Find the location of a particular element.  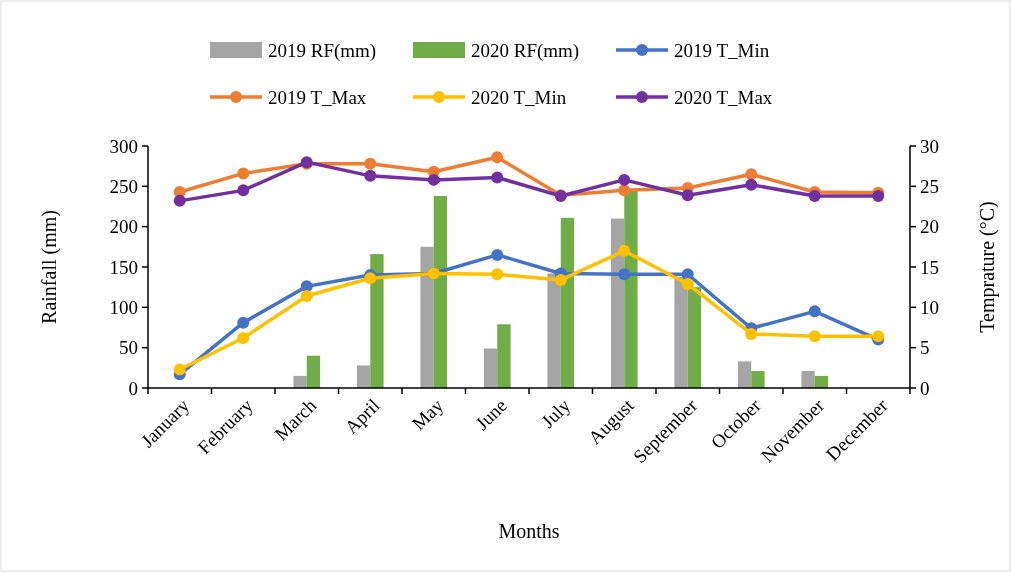

y-tick-label: 50 is located at coordinates (128, 348).